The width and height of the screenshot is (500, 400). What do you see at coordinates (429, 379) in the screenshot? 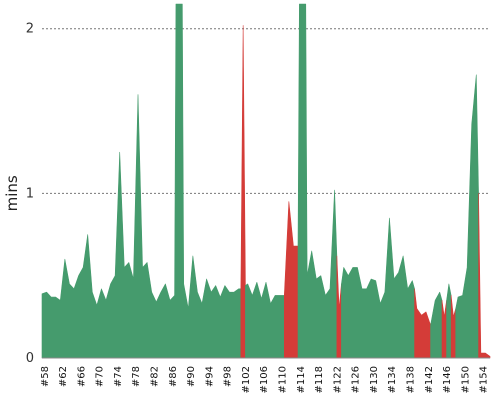
I see `x-tick-label: #142` at bounding box center [429, 379].